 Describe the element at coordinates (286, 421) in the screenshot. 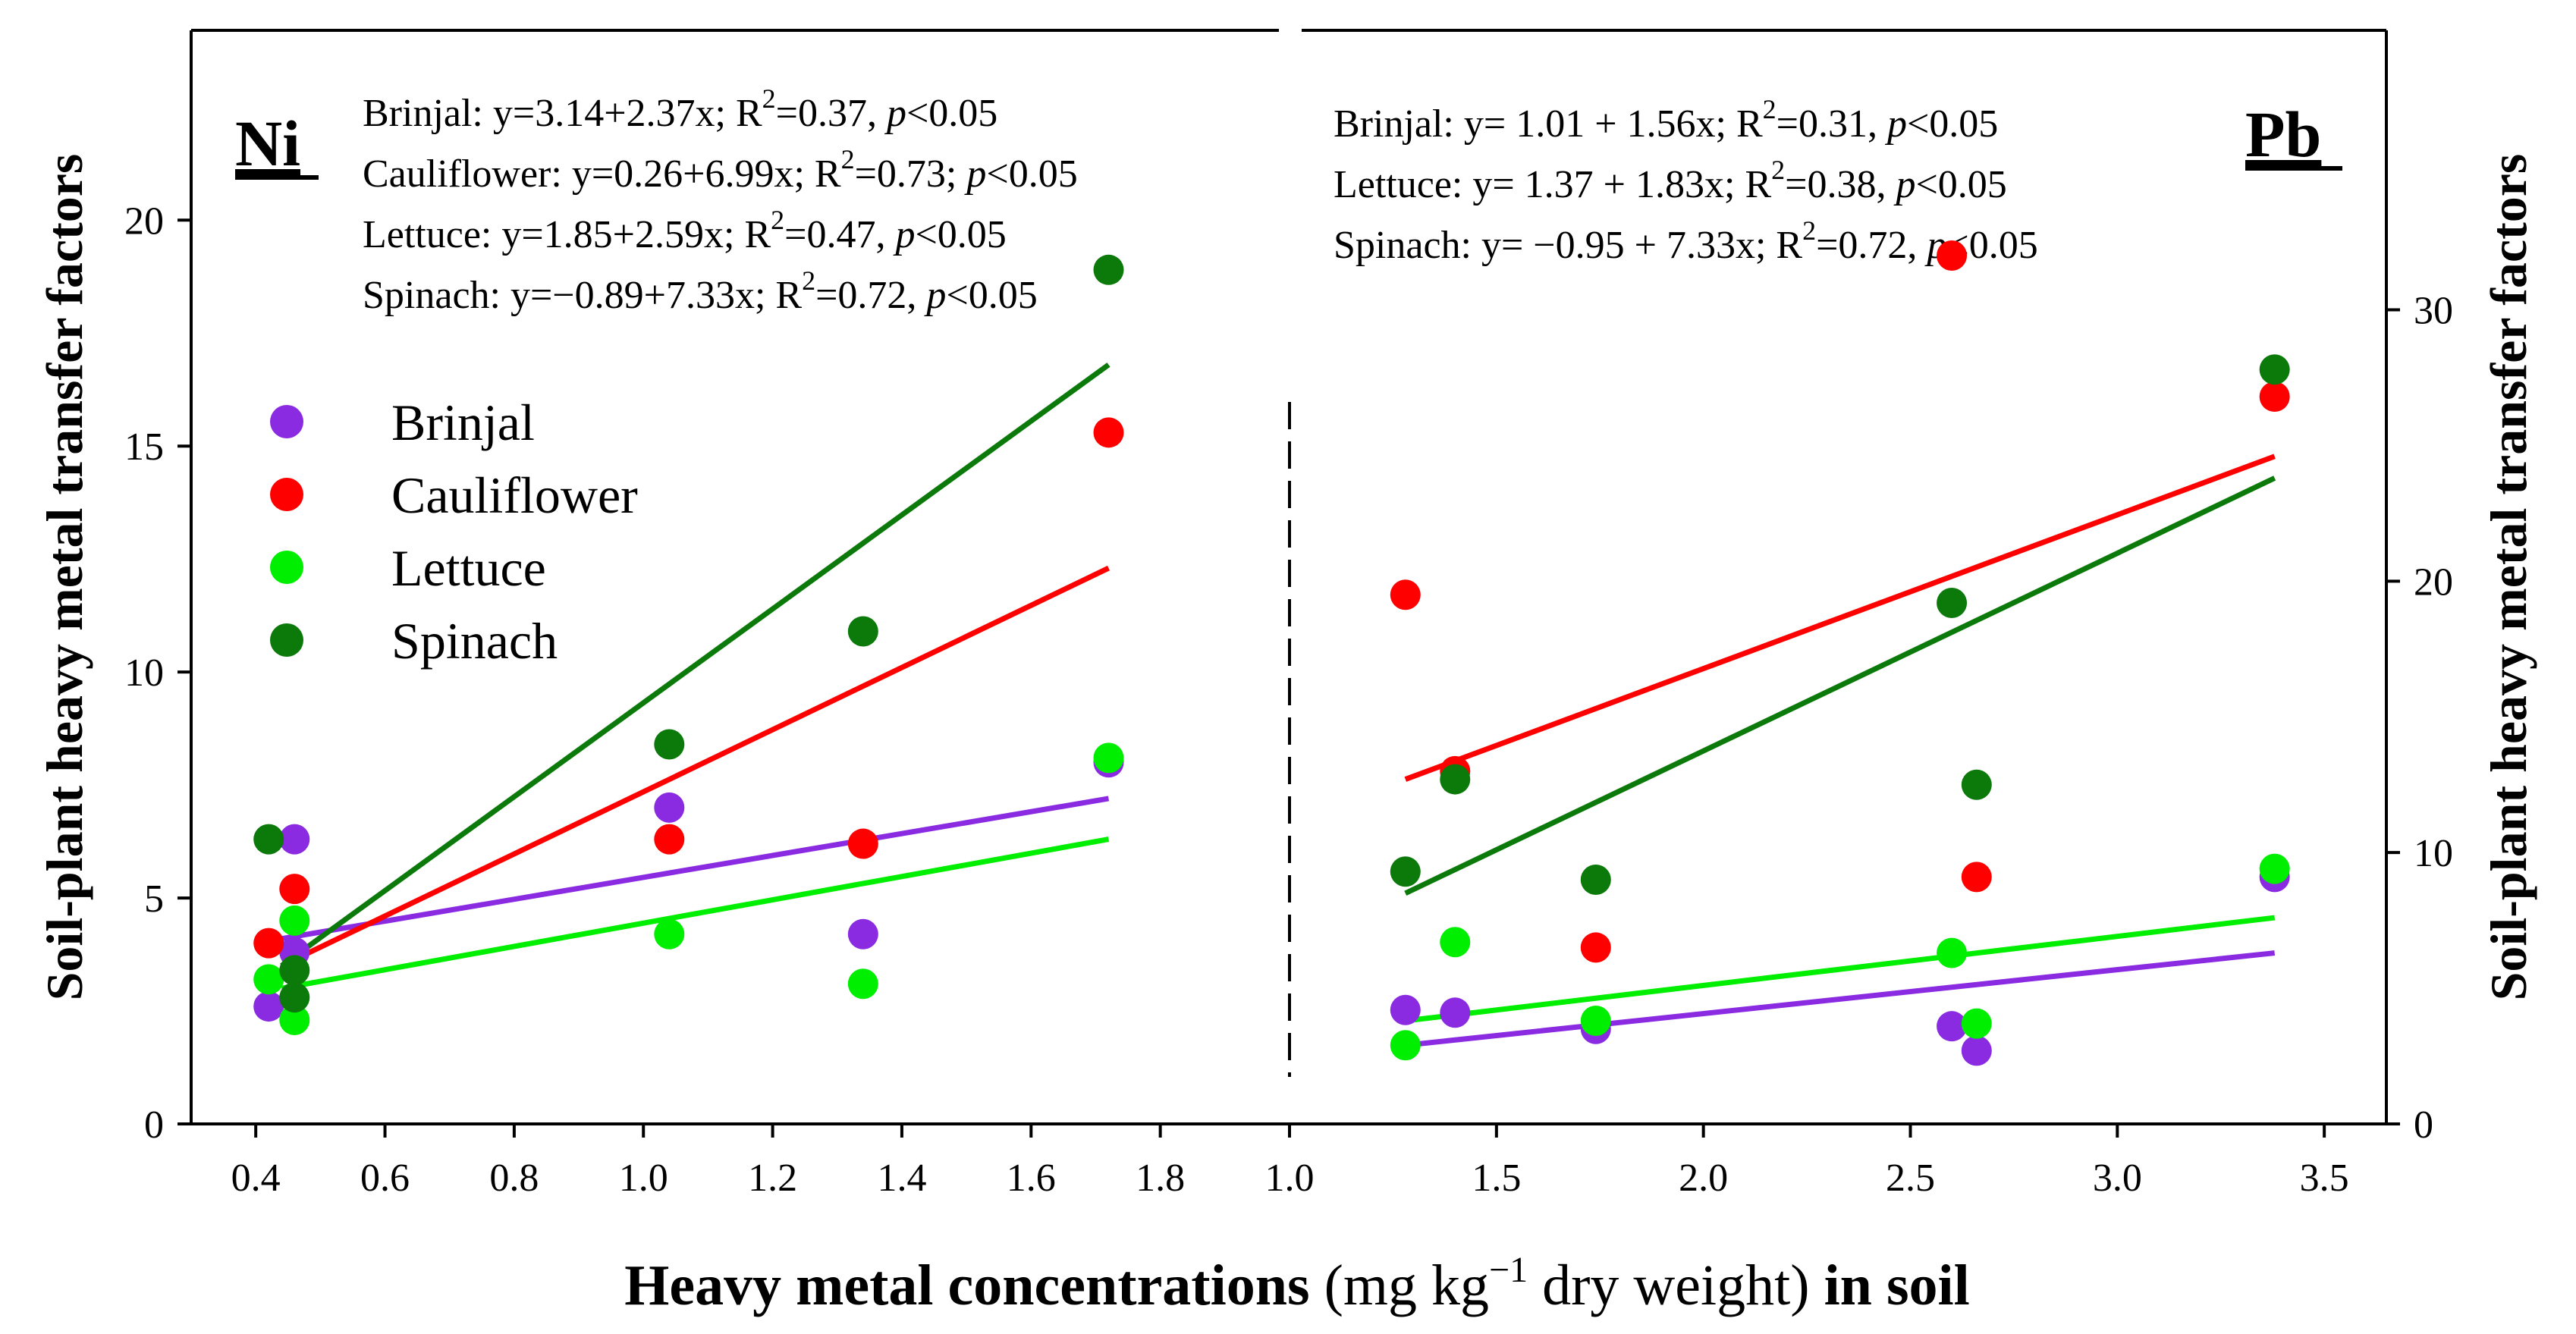

I see `legend-marker-brinjal` at that location.